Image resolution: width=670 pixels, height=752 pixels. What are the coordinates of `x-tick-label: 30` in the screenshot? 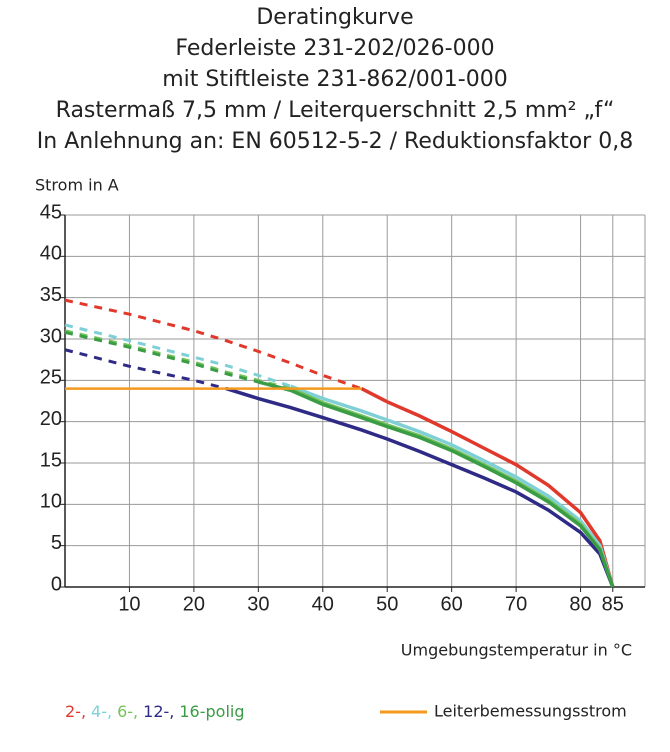 It's located at (258, 604).